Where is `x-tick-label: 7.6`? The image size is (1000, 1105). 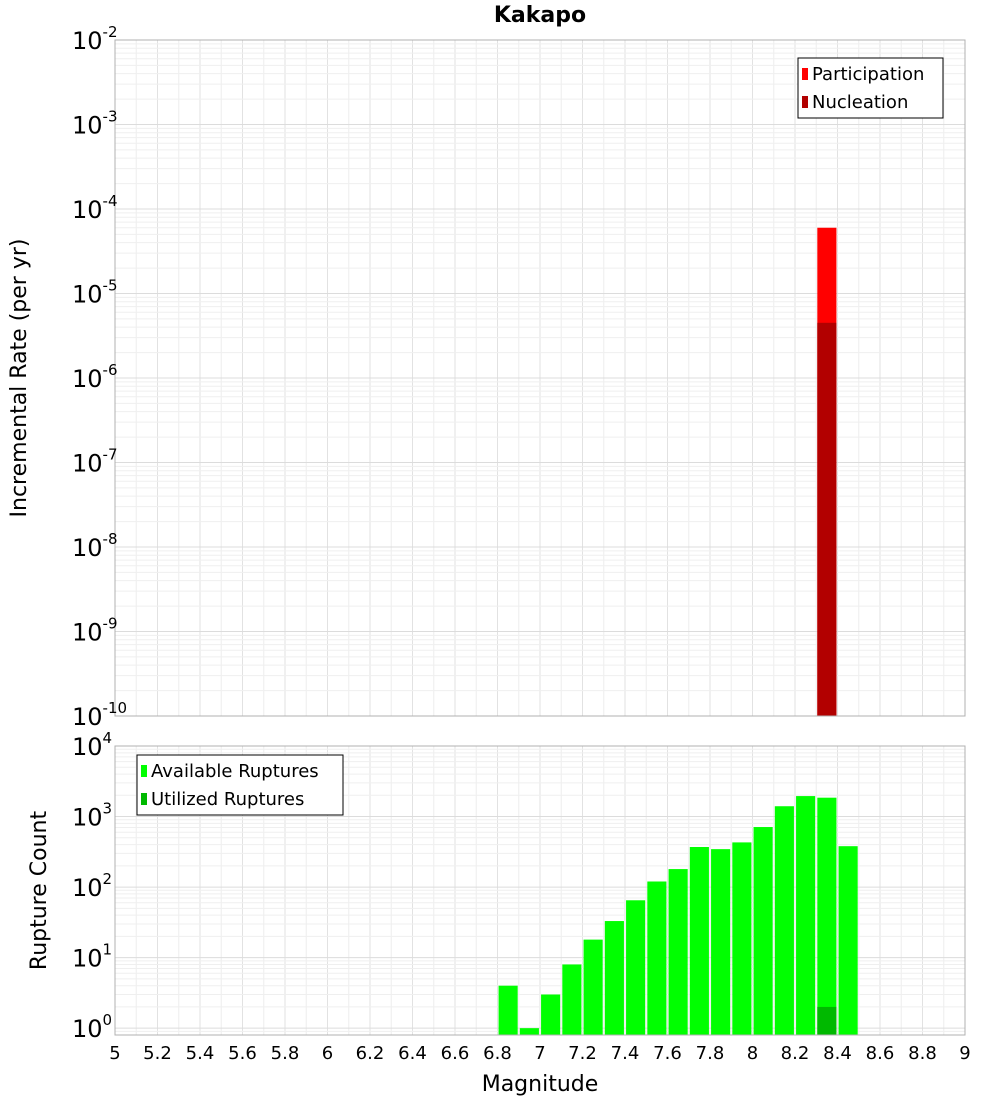 x-tick-label: 7.6 is located at coordinates (667, 1053).